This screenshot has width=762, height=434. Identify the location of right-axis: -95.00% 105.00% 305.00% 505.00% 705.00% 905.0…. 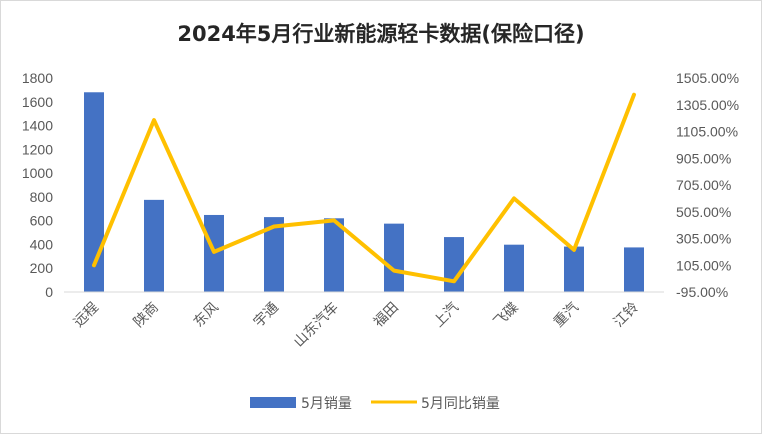
(707, 185).